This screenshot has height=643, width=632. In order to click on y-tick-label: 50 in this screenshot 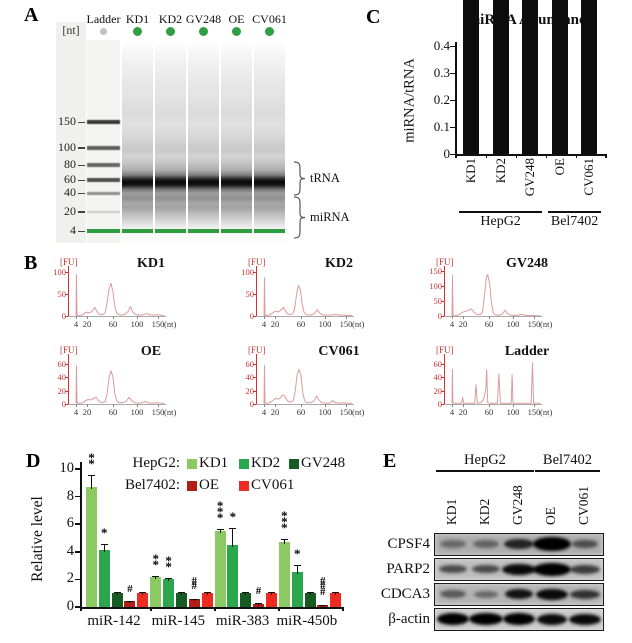, I will do `click(438, 301)`.